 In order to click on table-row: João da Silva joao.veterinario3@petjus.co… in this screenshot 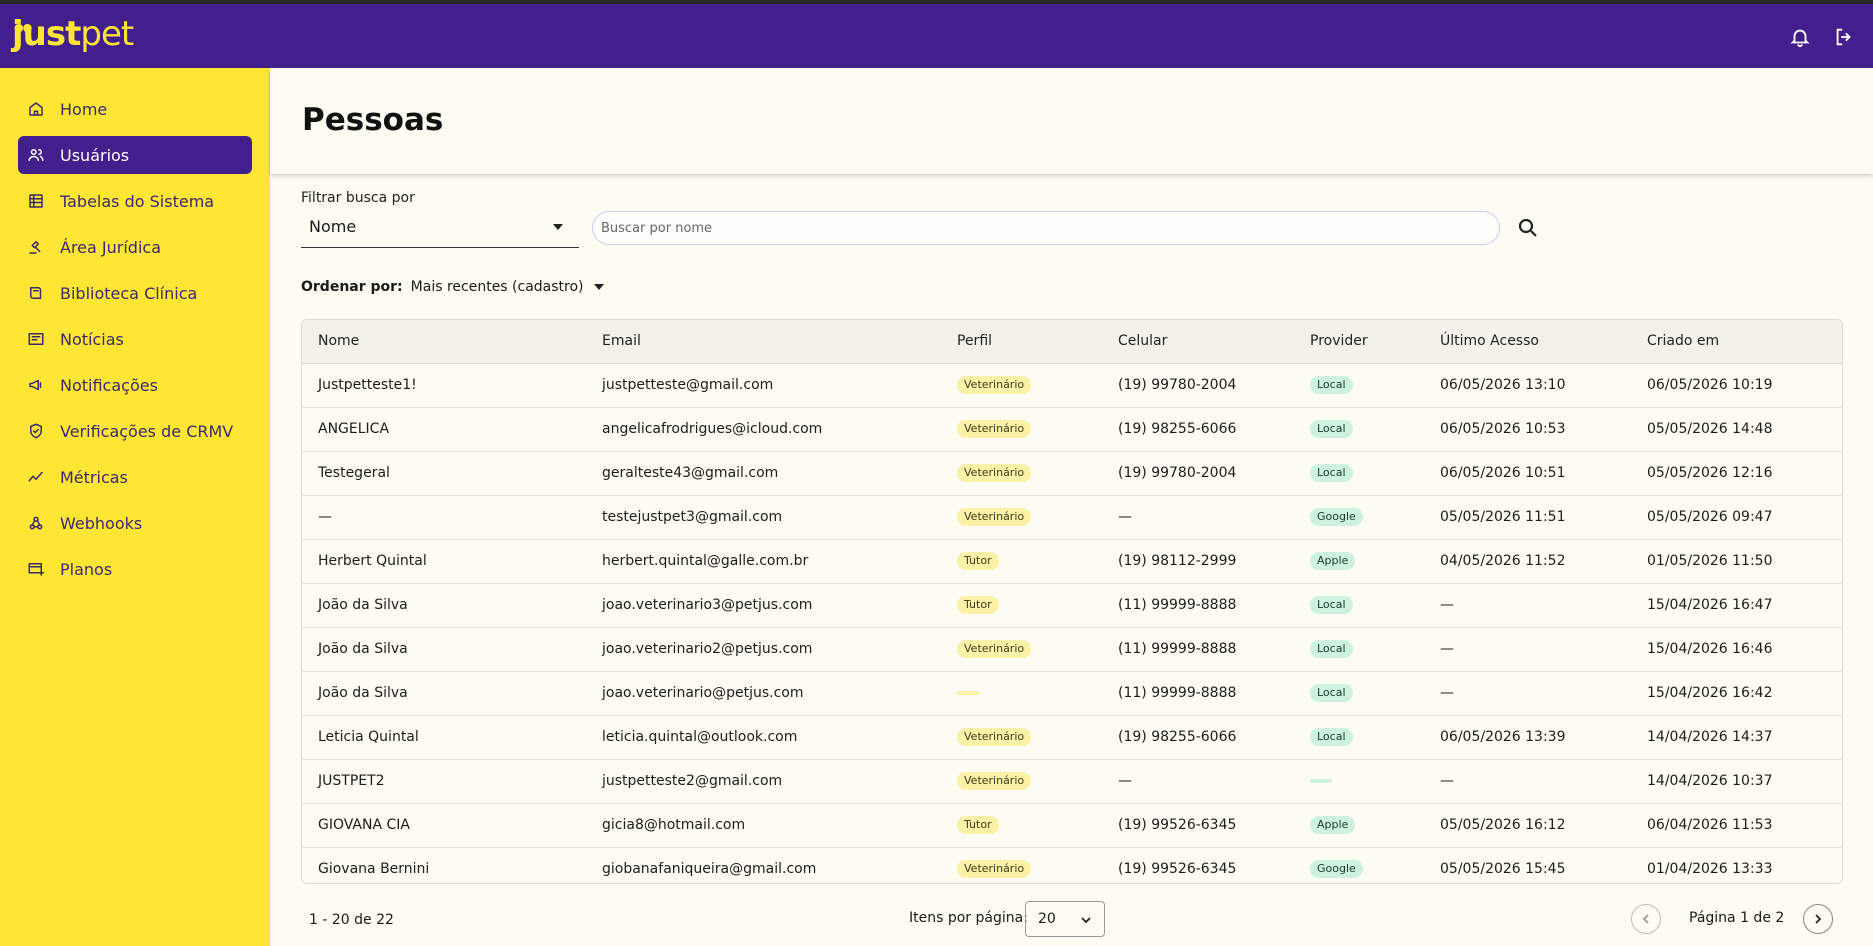, I will do `click(1072, 605)`.